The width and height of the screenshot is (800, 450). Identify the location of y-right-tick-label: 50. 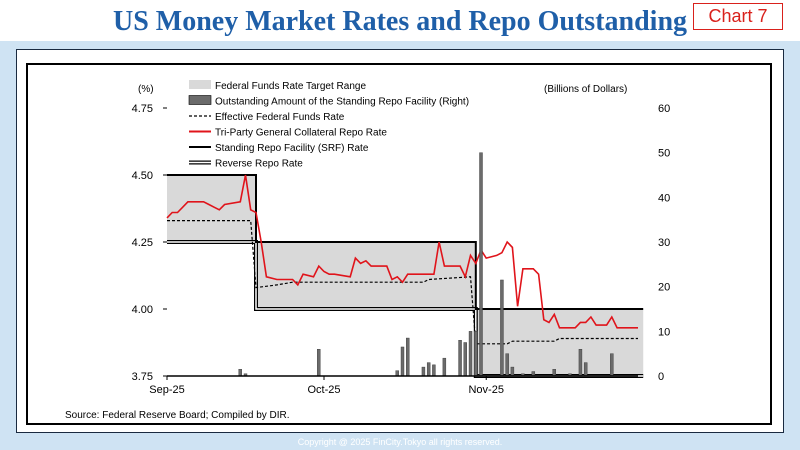
(664, 154).